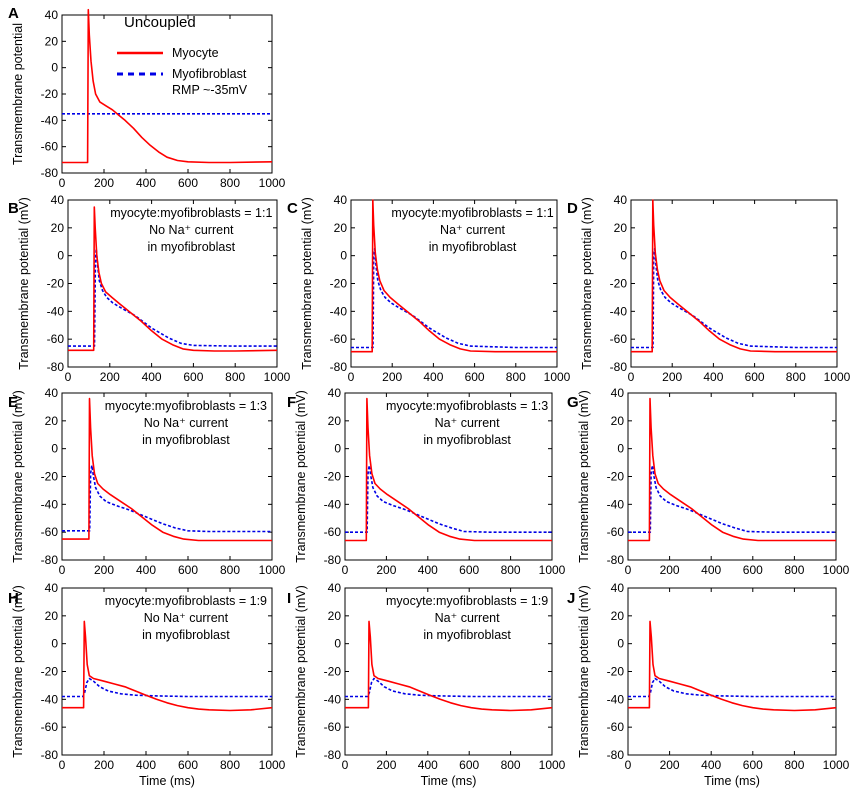  What do you see at coordinates (195, 53) in the screenshot?
I see `legend-label-myocyte: Myocyte` at bounding box center [195, 53].